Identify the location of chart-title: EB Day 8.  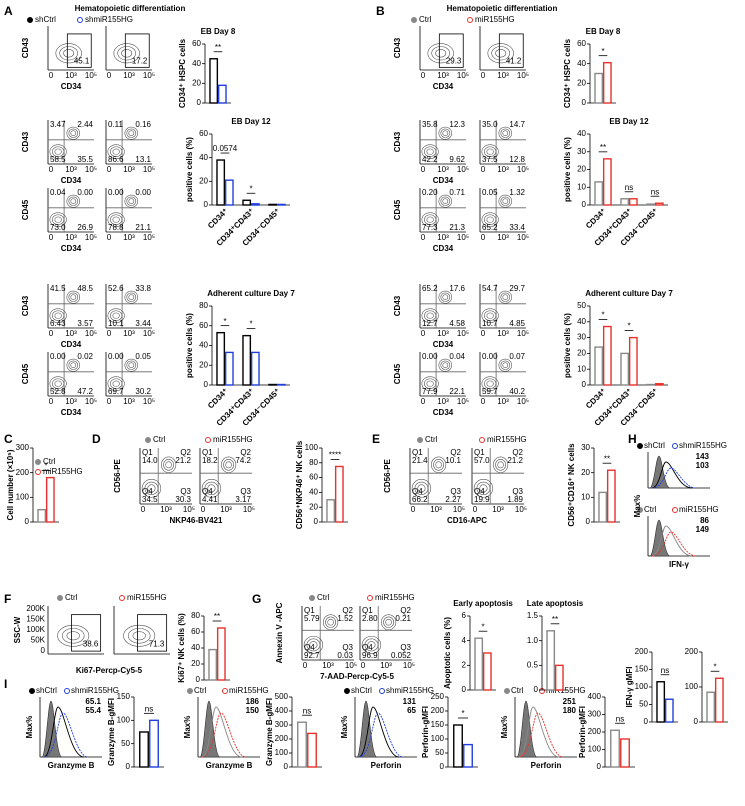
(218, 31).